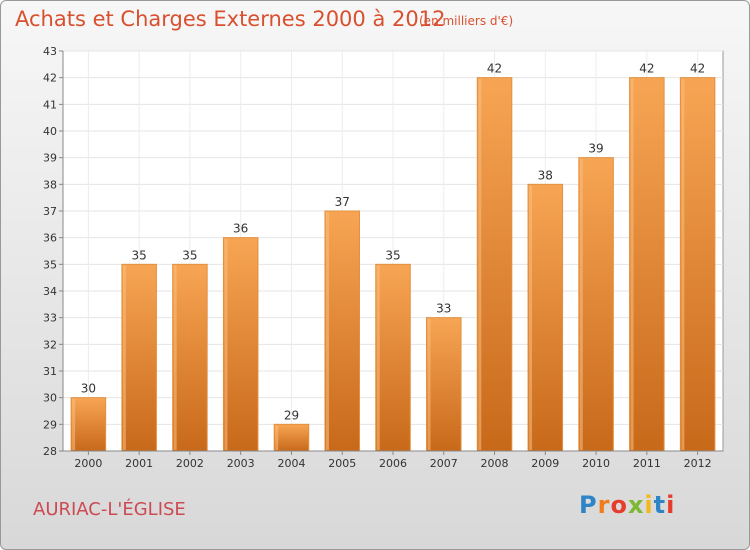  What do you see at coordinates (139, 357) in the screenshot?
I see `bar-2001` at bounding box center [139, 357].